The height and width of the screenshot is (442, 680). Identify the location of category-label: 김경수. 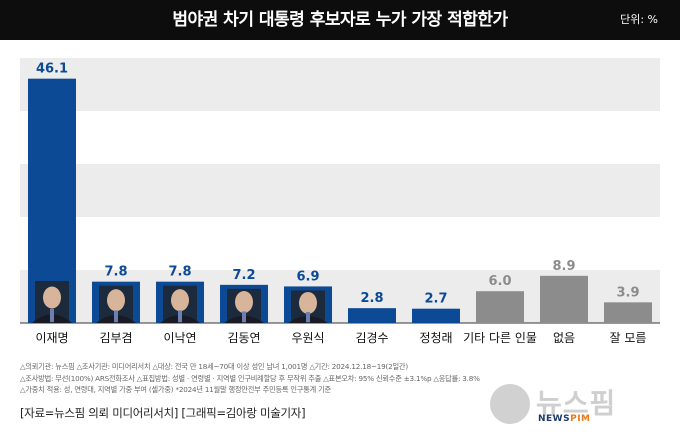
(371, 338).